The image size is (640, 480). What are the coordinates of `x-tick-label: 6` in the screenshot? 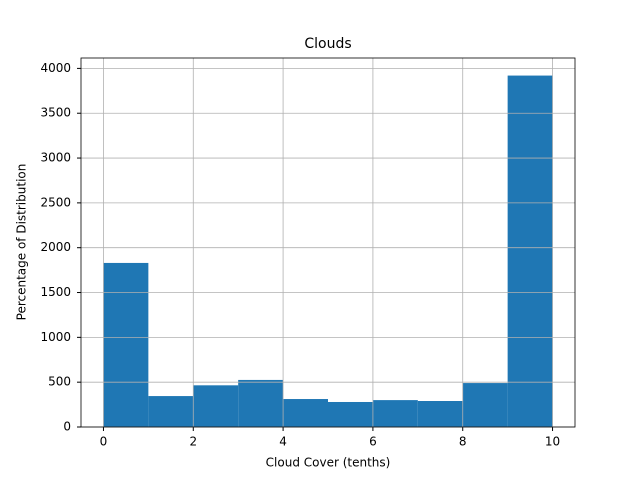 It's located at (373, 442).